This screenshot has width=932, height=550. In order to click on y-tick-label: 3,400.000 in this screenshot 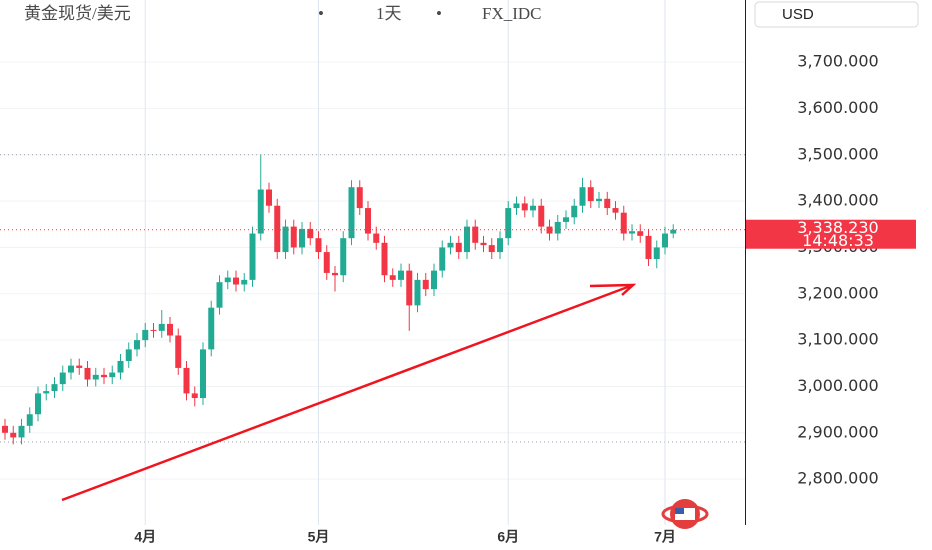, I will do `click(837, 200)`.